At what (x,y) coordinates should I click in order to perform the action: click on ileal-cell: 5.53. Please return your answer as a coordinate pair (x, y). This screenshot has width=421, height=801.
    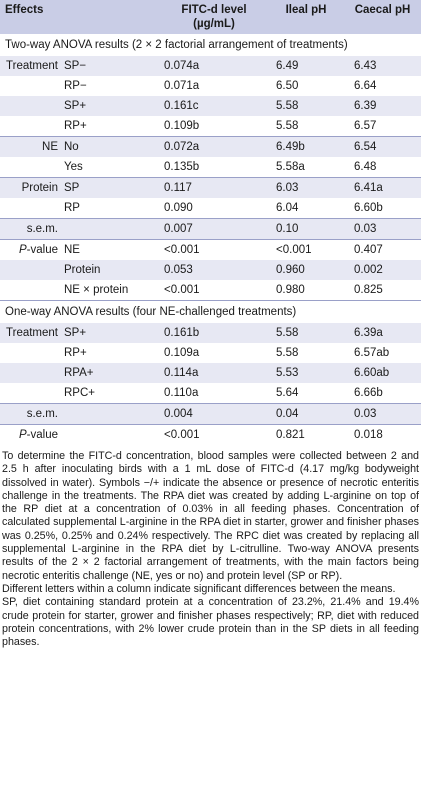
    Looking at the image, I should click on (306, 373).